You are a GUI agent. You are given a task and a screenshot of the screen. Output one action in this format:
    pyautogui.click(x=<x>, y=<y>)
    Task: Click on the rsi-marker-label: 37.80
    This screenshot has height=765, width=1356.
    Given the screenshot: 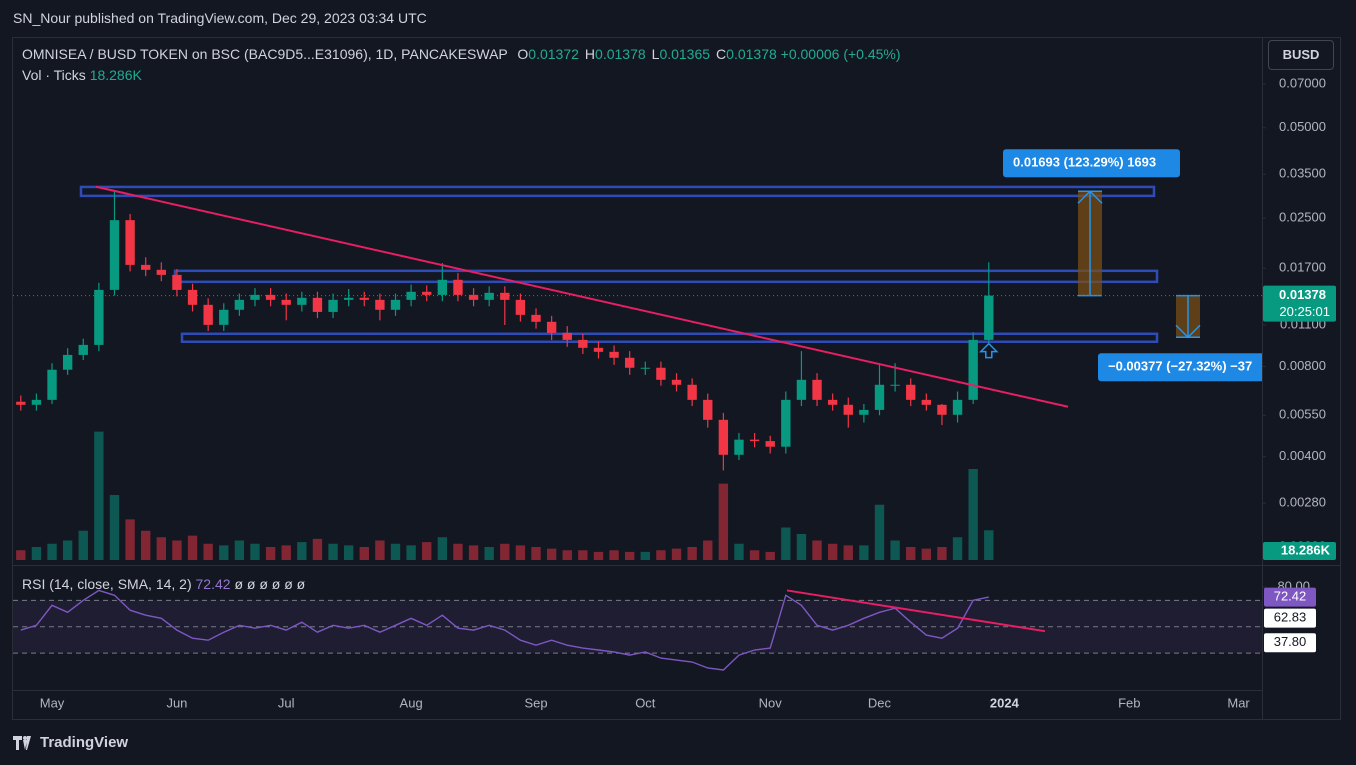 What is the action you would take?
    pyautogui.click(x=1290, y=641)
    